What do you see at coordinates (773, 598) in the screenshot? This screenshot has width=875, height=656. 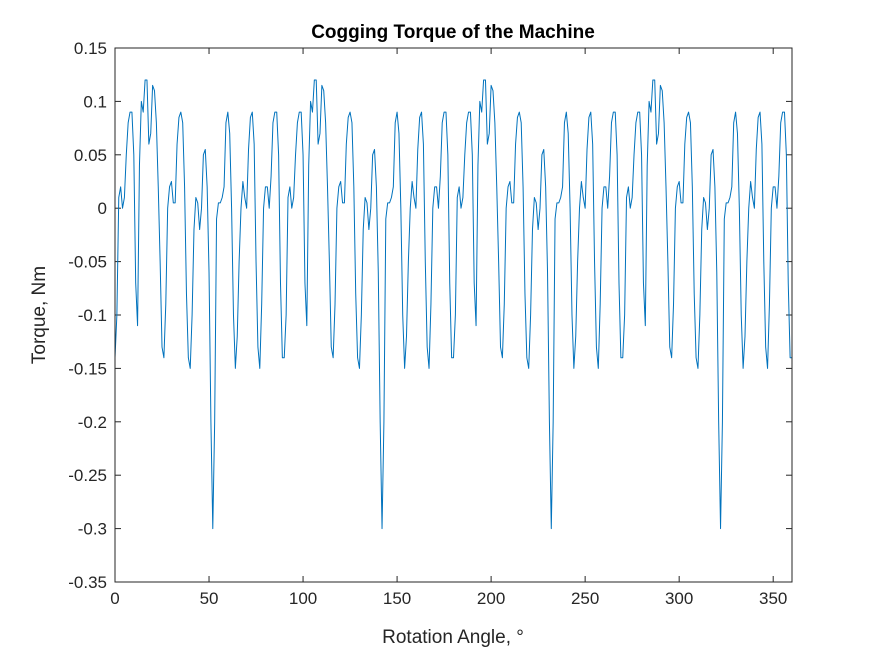 I see `x-tick-label: 350` at bounding box center [773, 598].